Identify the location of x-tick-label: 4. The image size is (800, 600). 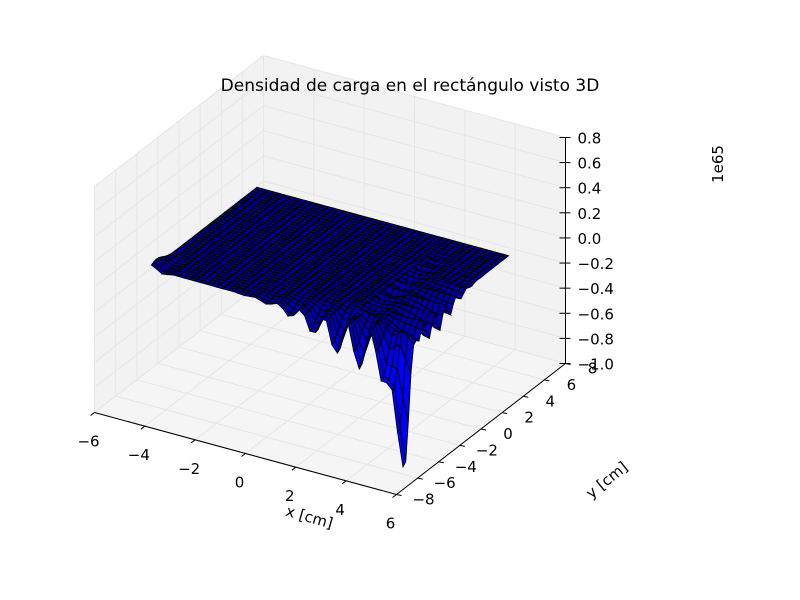
(340, 510).